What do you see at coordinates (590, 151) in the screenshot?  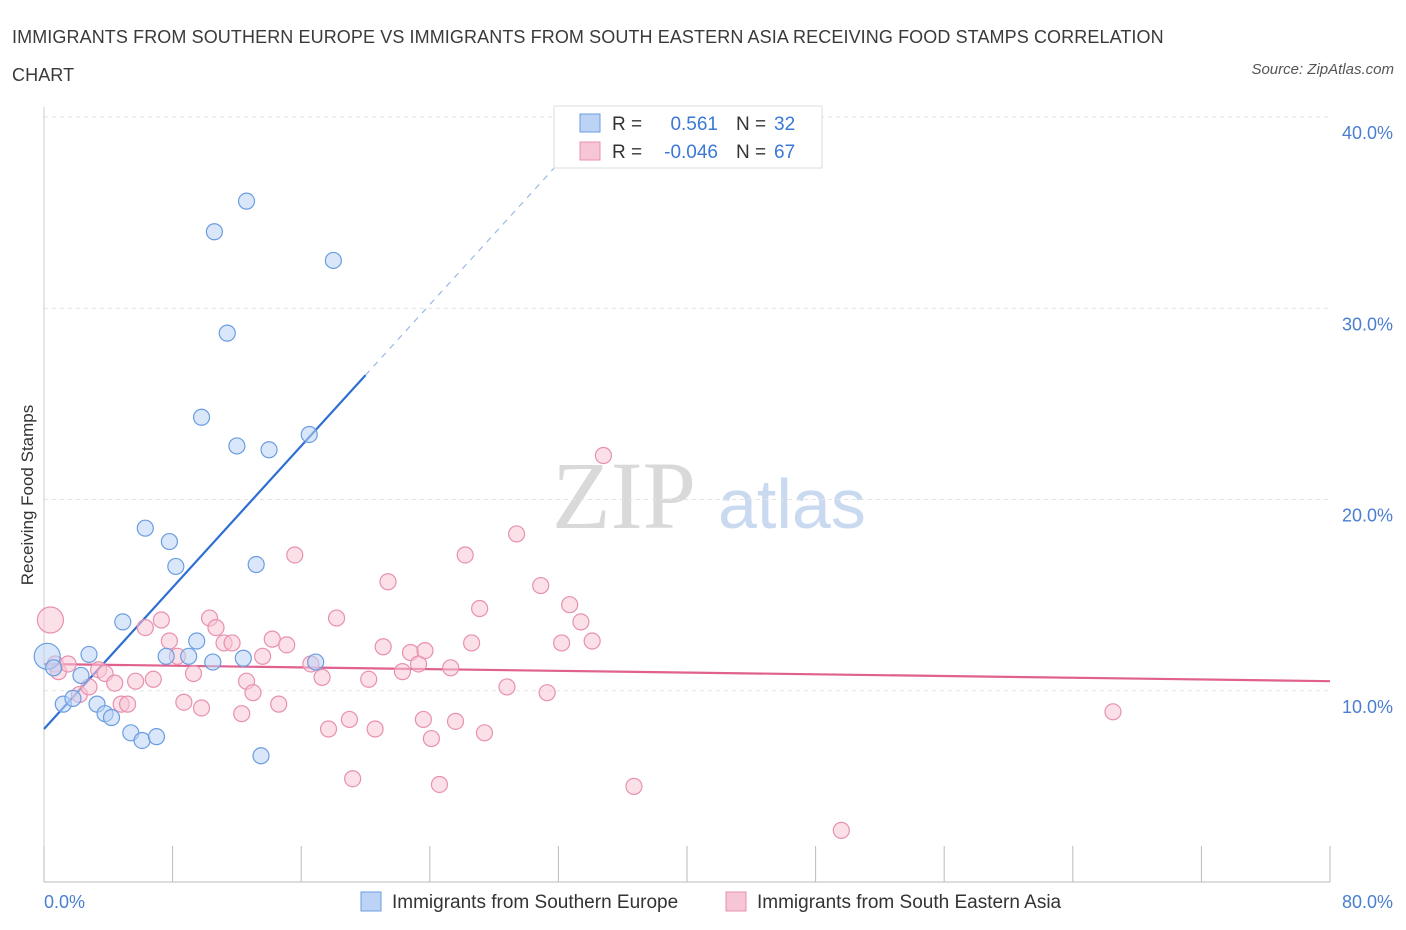 I see `legend-swatch-se-asia` at bounding box center [590, 151].